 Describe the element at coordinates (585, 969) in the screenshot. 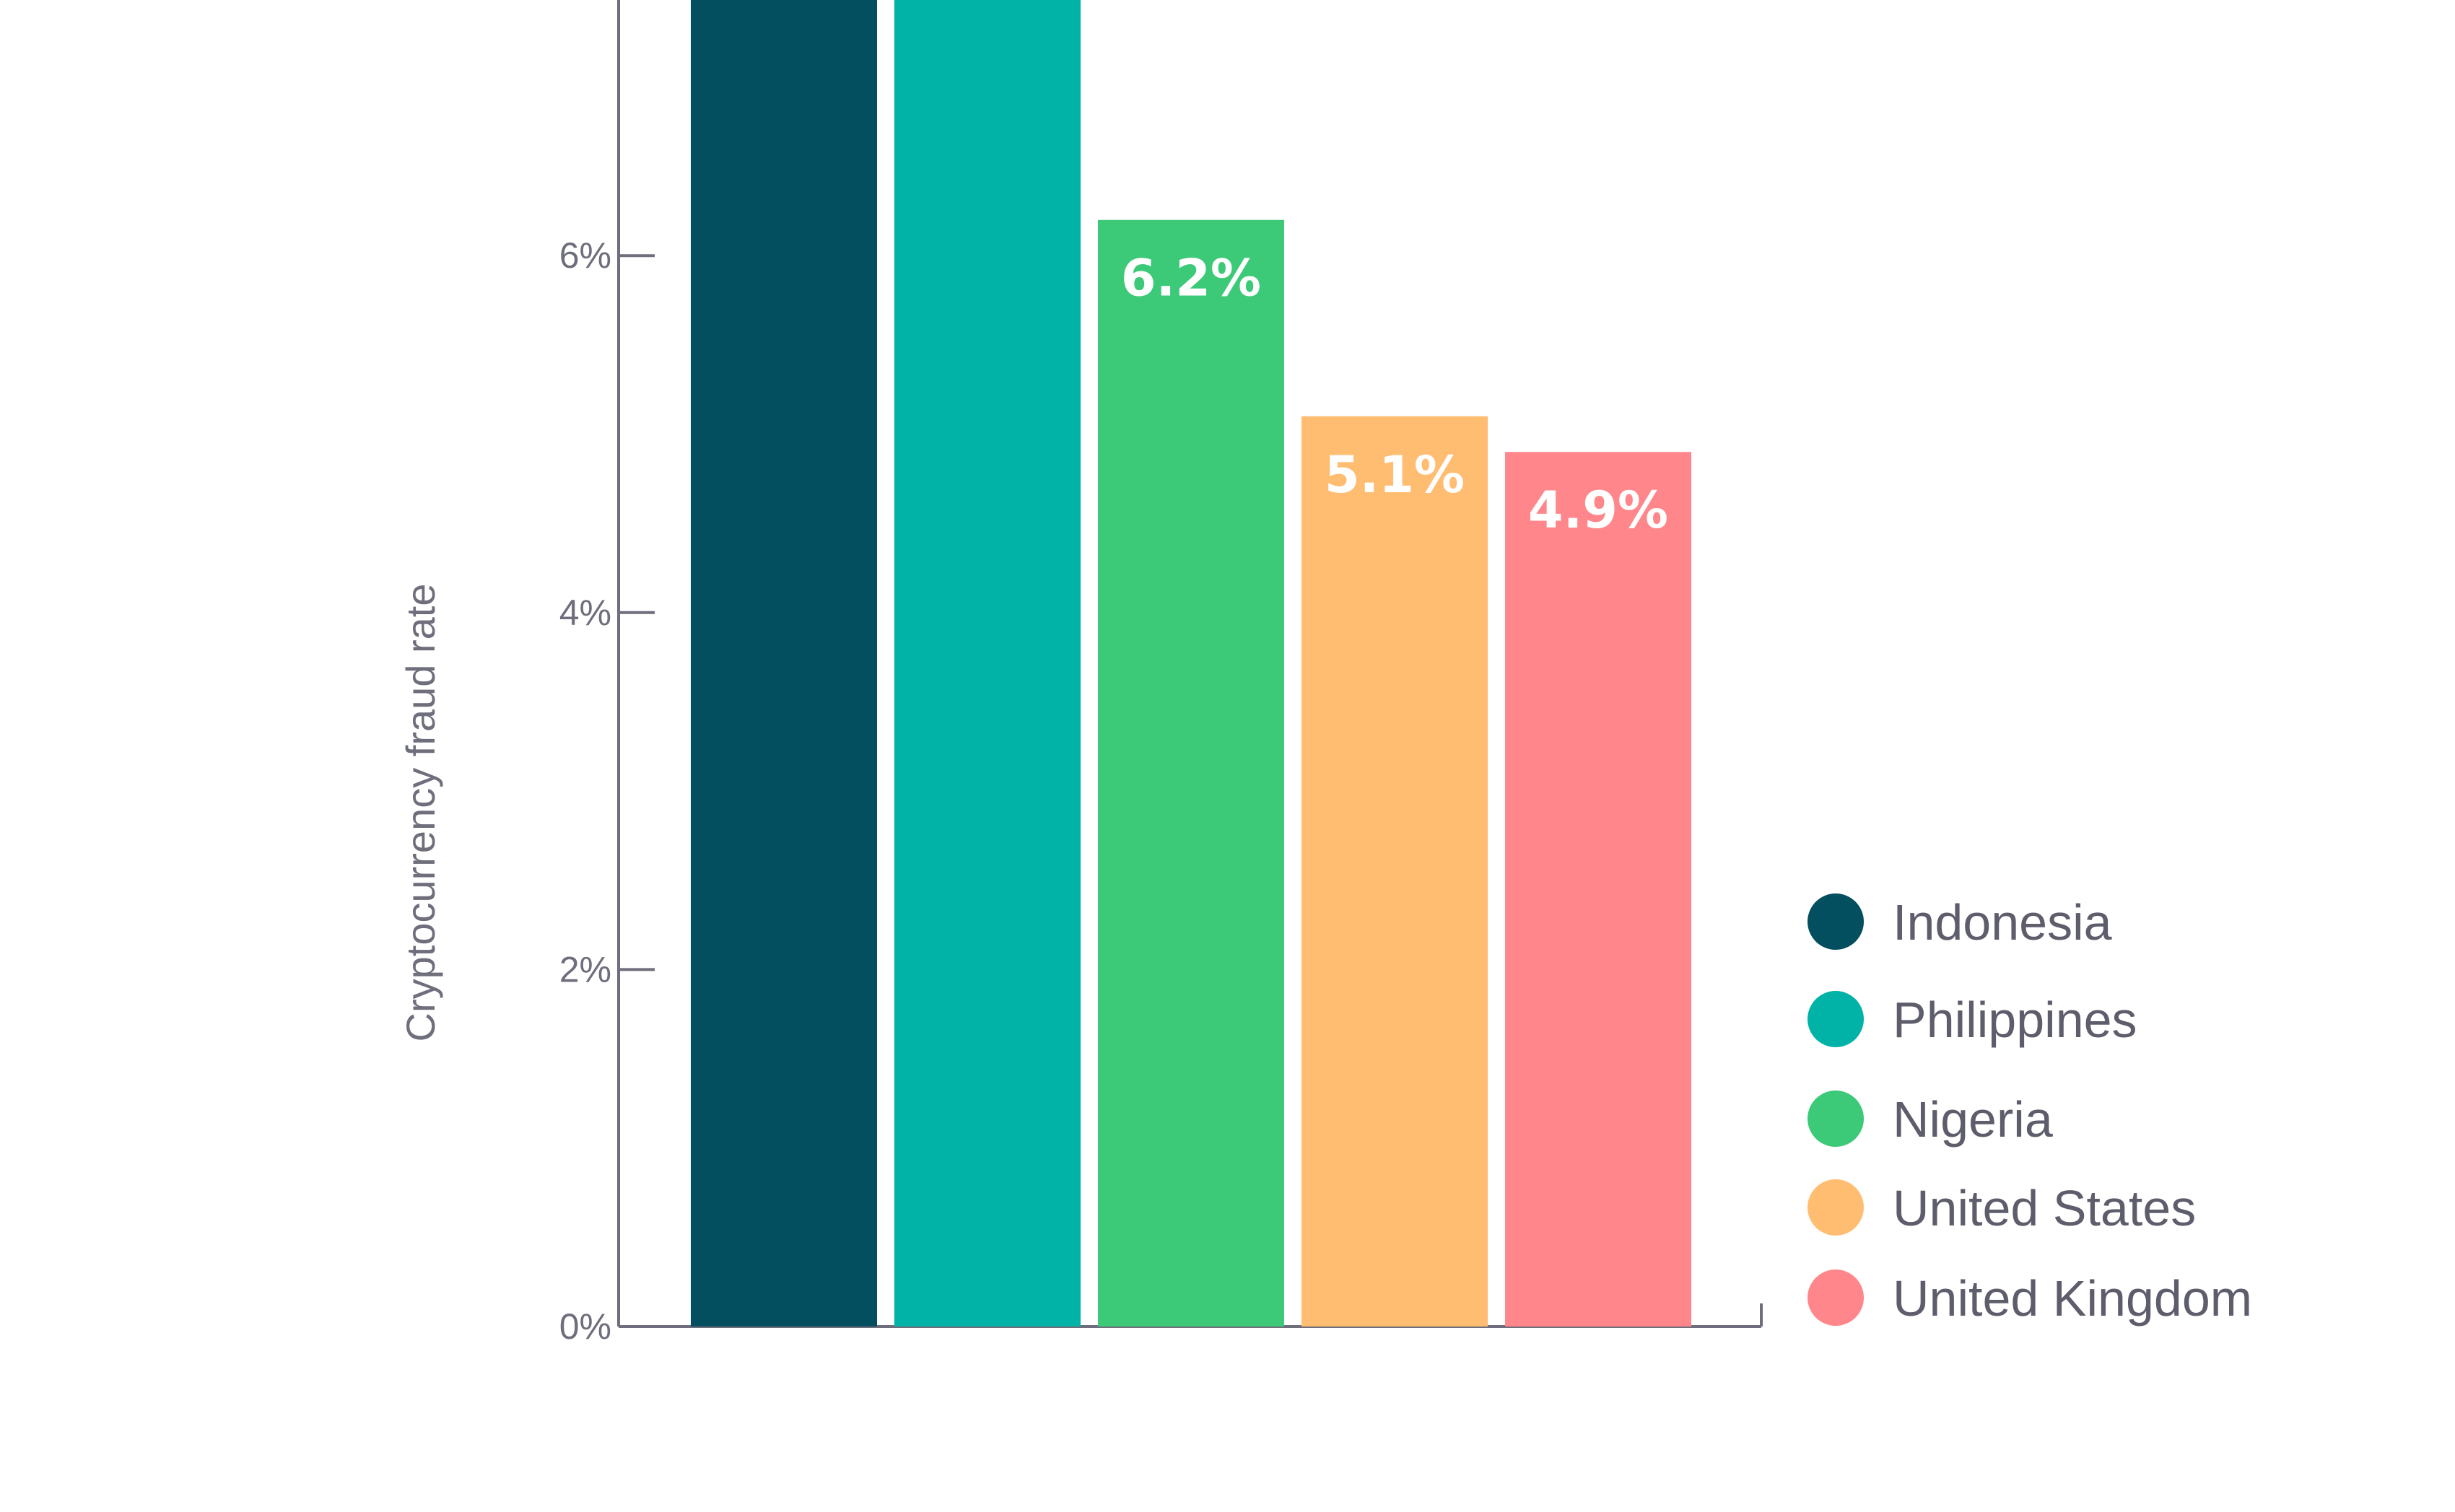

I see `y-tick-label: 2%` at that location.